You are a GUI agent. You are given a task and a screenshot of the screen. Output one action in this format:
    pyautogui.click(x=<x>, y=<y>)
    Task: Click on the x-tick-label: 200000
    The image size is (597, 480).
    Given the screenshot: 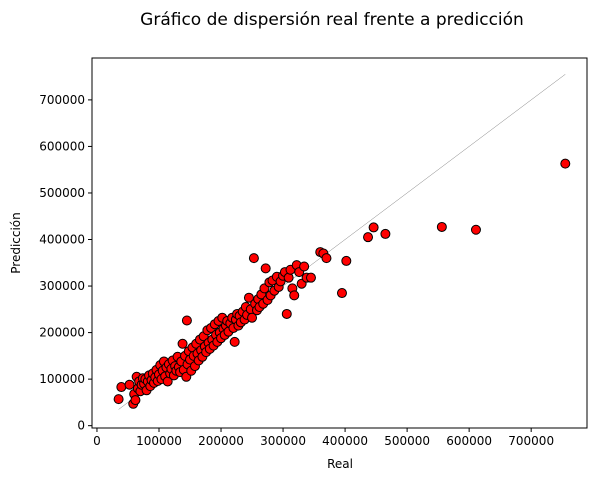 What is the action you would take?
    pyautogui.click(x=221, y=441)
    